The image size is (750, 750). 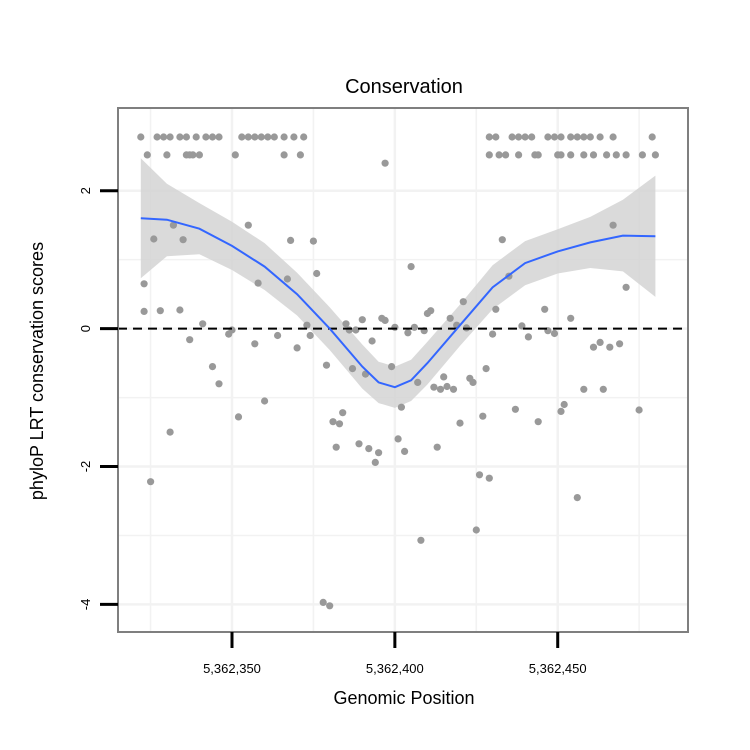 I want to click on y-axis: -4 -2 0 2, so click(x=98, y=398).